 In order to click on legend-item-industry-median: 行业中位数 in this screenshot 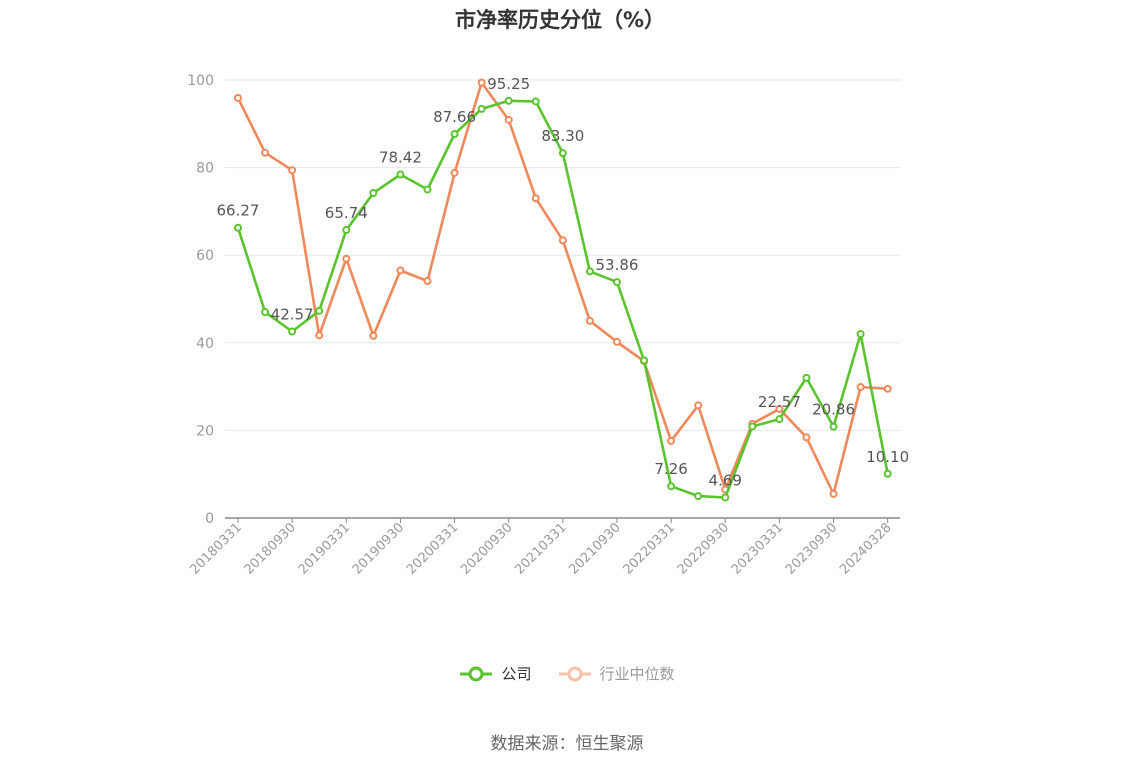, I will do `click(616, 673)`.